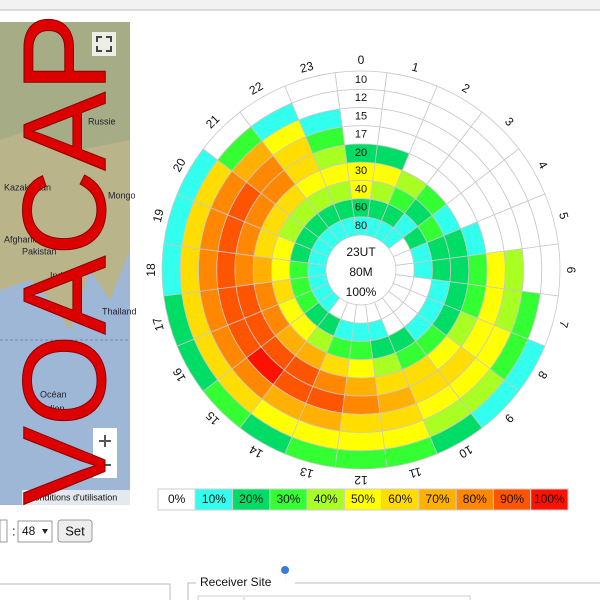  What do you see at coordinates (361, 116) in the screenshot?
I see `ring-label: 15` at bounding box center [361, 116].